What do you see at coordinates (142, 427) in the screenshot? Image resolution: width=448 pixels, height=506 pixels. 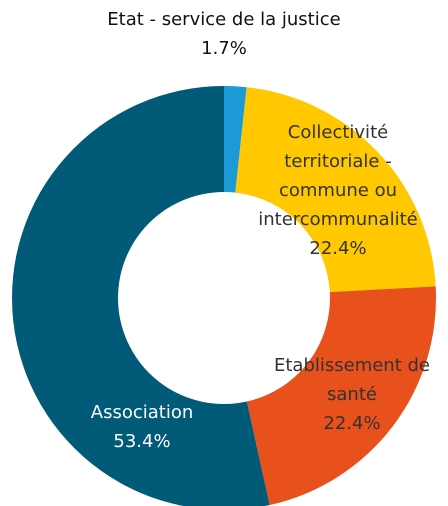 I see `slice-label: Association 53.4%` at bounding box center [142, 427].